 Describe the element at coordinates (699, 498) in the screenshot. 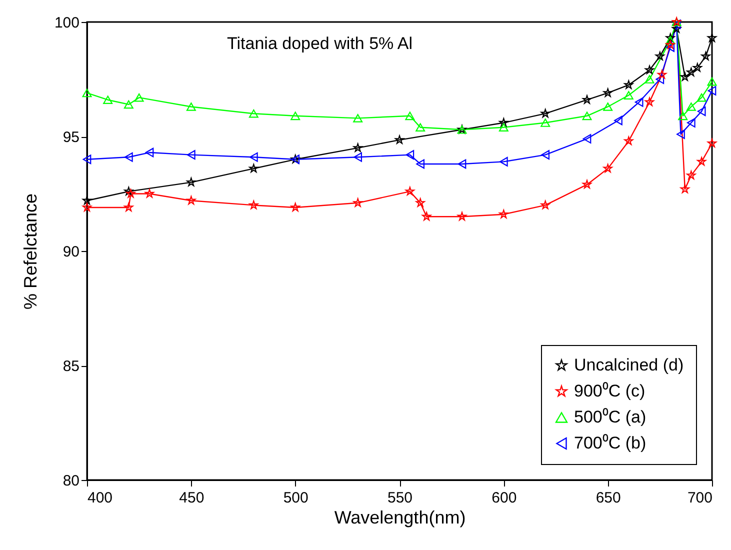

I see `x-tick-label: 700` at that location.